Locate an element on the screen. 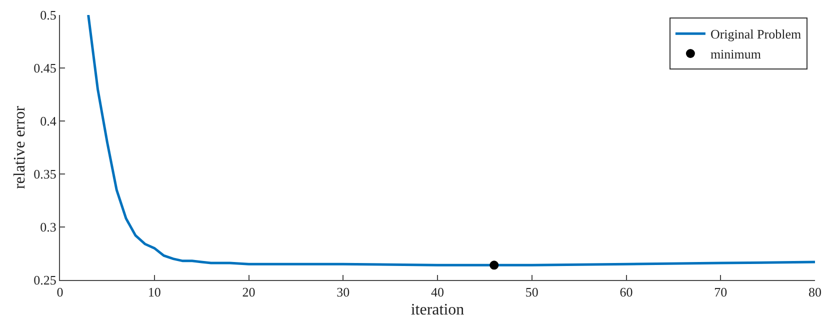  y-tick-label: 0.5 is located at coordinates (48, 15).